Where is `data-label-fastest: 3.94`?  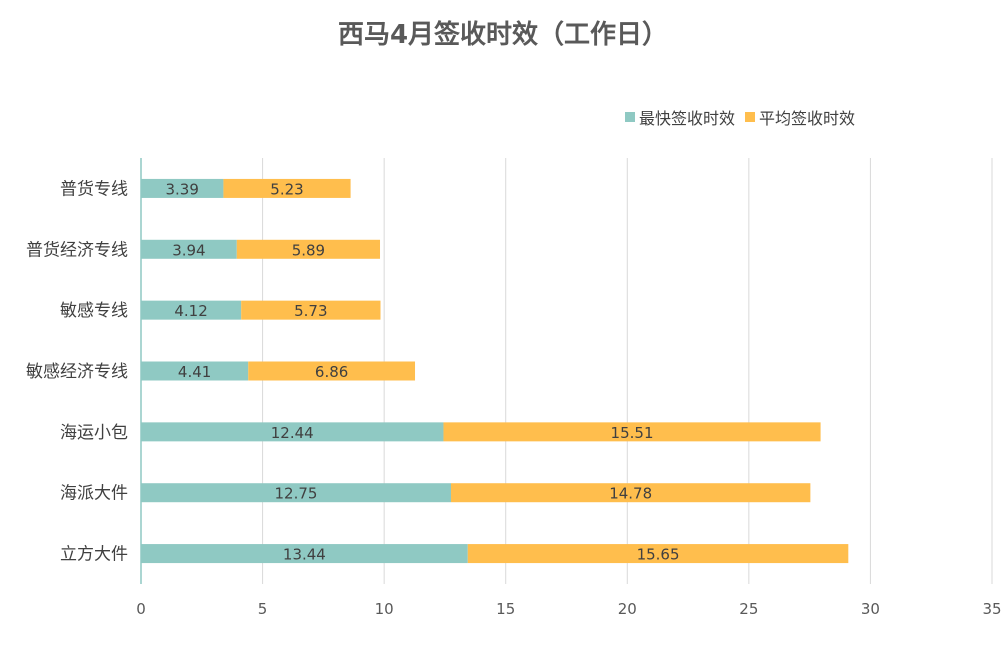
data-label-fastest: 3.94 is located at coordinates (188, 250).